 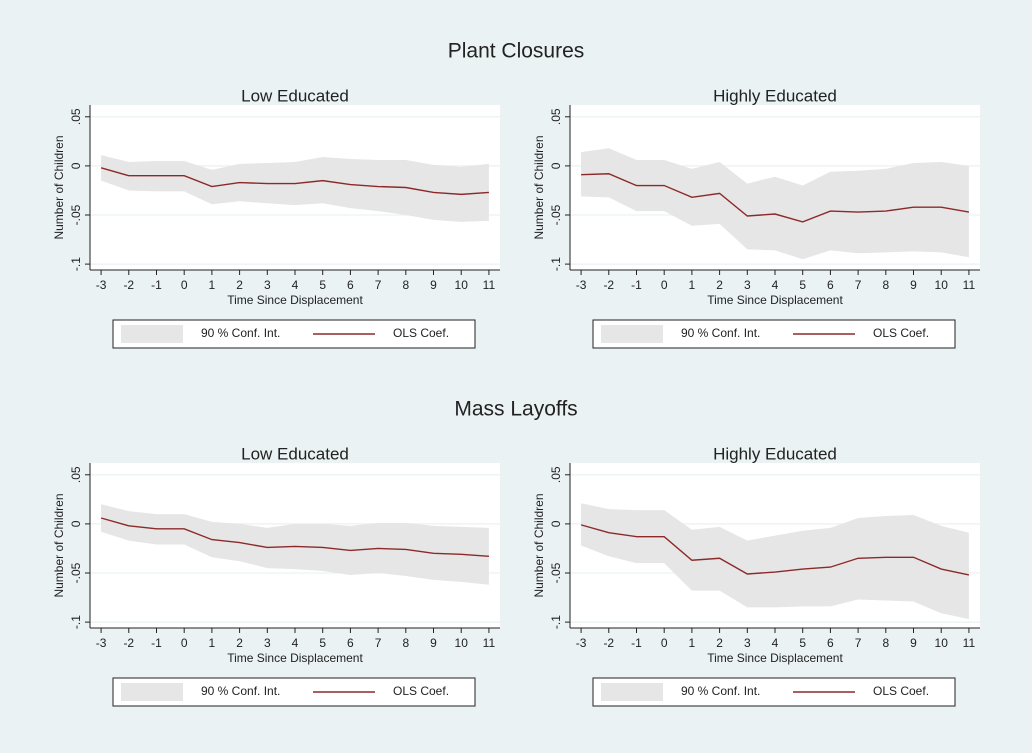 What do you see at coordinates (515, 409) in the screenshot?
I see `section-title: Mass Layoffs` at bounding box center [515, 409].